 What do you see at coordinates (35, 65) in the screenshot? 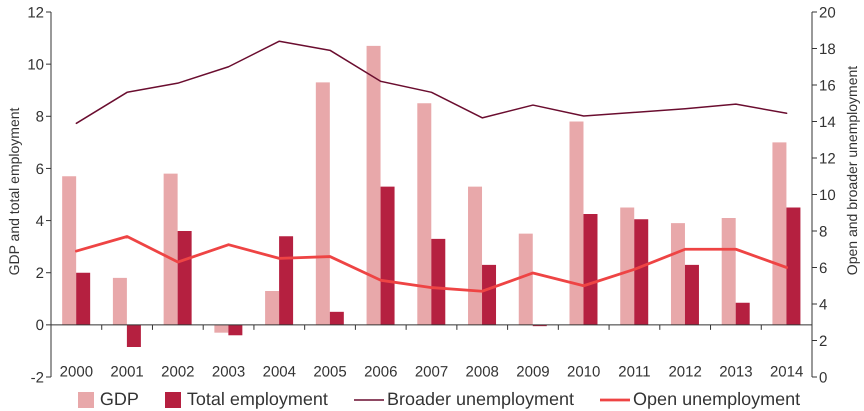
I see `y-tick-label: 10` at bounding box center [35, 65].